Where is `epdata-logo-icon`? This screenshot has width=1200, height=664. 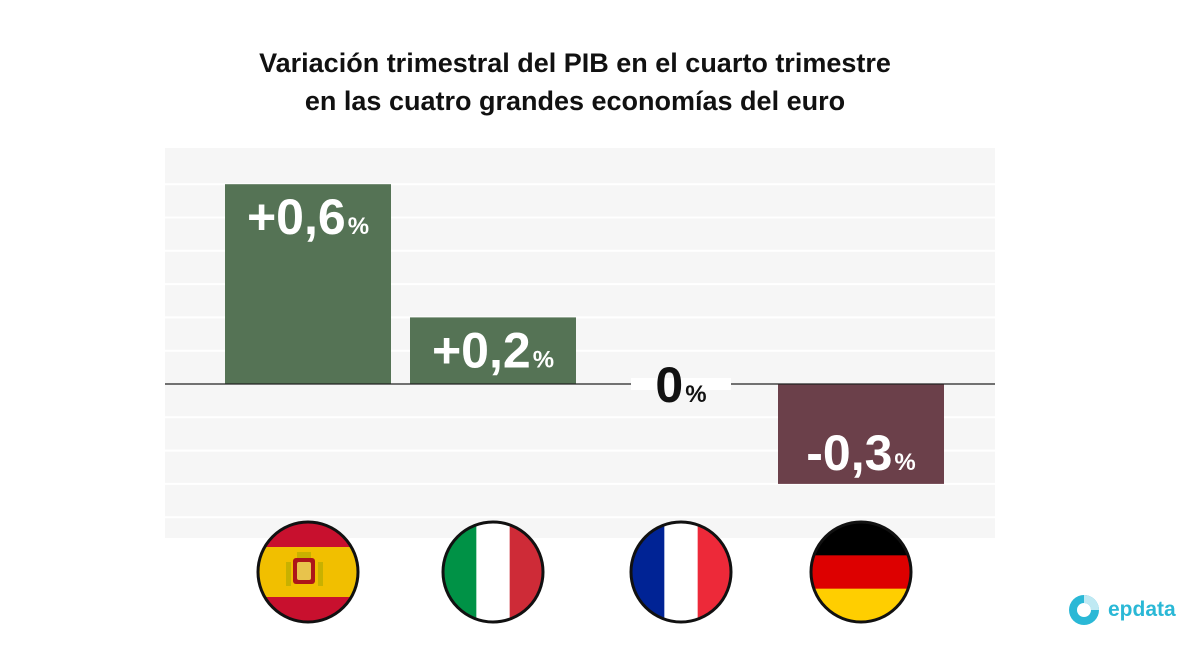
epdata-logo-icon is located at coordinates (1084, 610).